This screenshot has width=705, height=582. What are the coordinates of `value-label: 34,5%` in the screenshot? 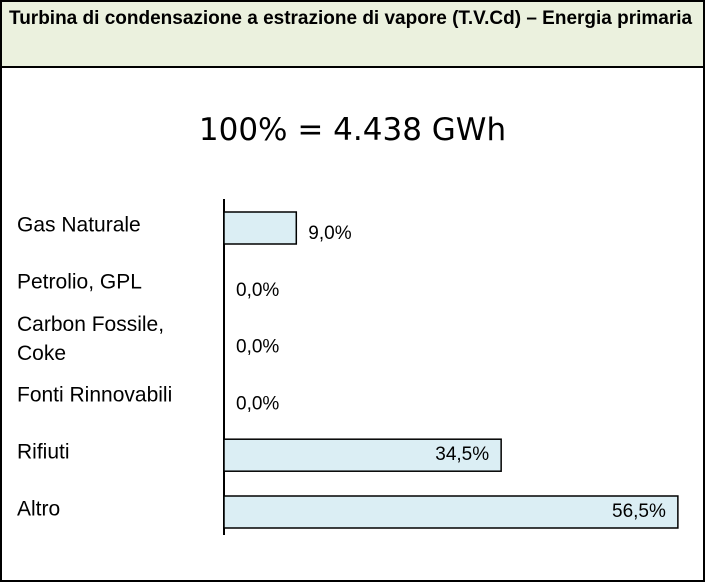 It's located at (462, 454).